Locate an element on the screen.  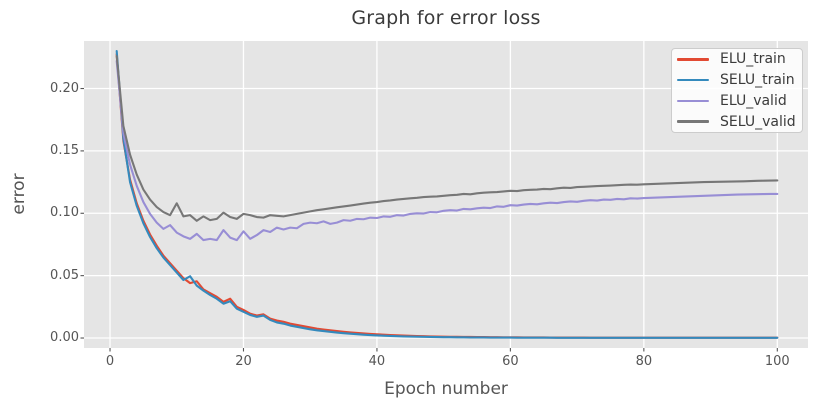
x-tick-label: 100 is located at coordinates (777, 361).